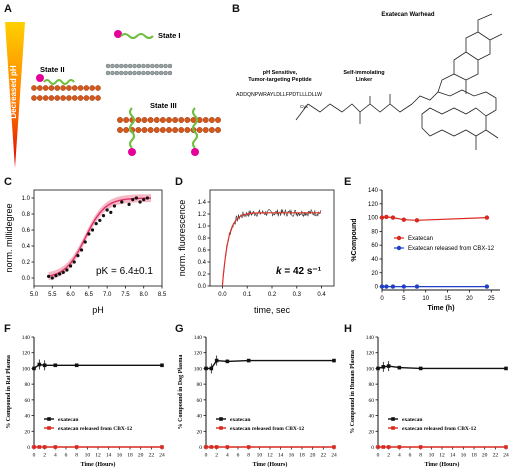 The width and height of the screenshot is (520, 472). Describe the element at coordinates (137, 36) in the screenshot. I see `state1-peptide-coil` at that location.